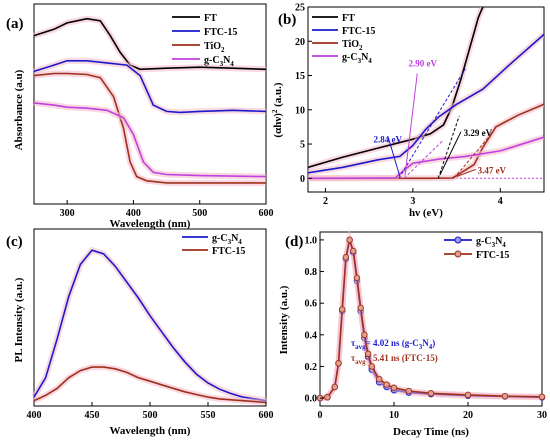 The width and height of the screenshot is (550, 442). What do you see at coordinates (320, 415) in the screenshot?
I see `x-tick-label-d-0: 0` at bounding box center [320, 415].